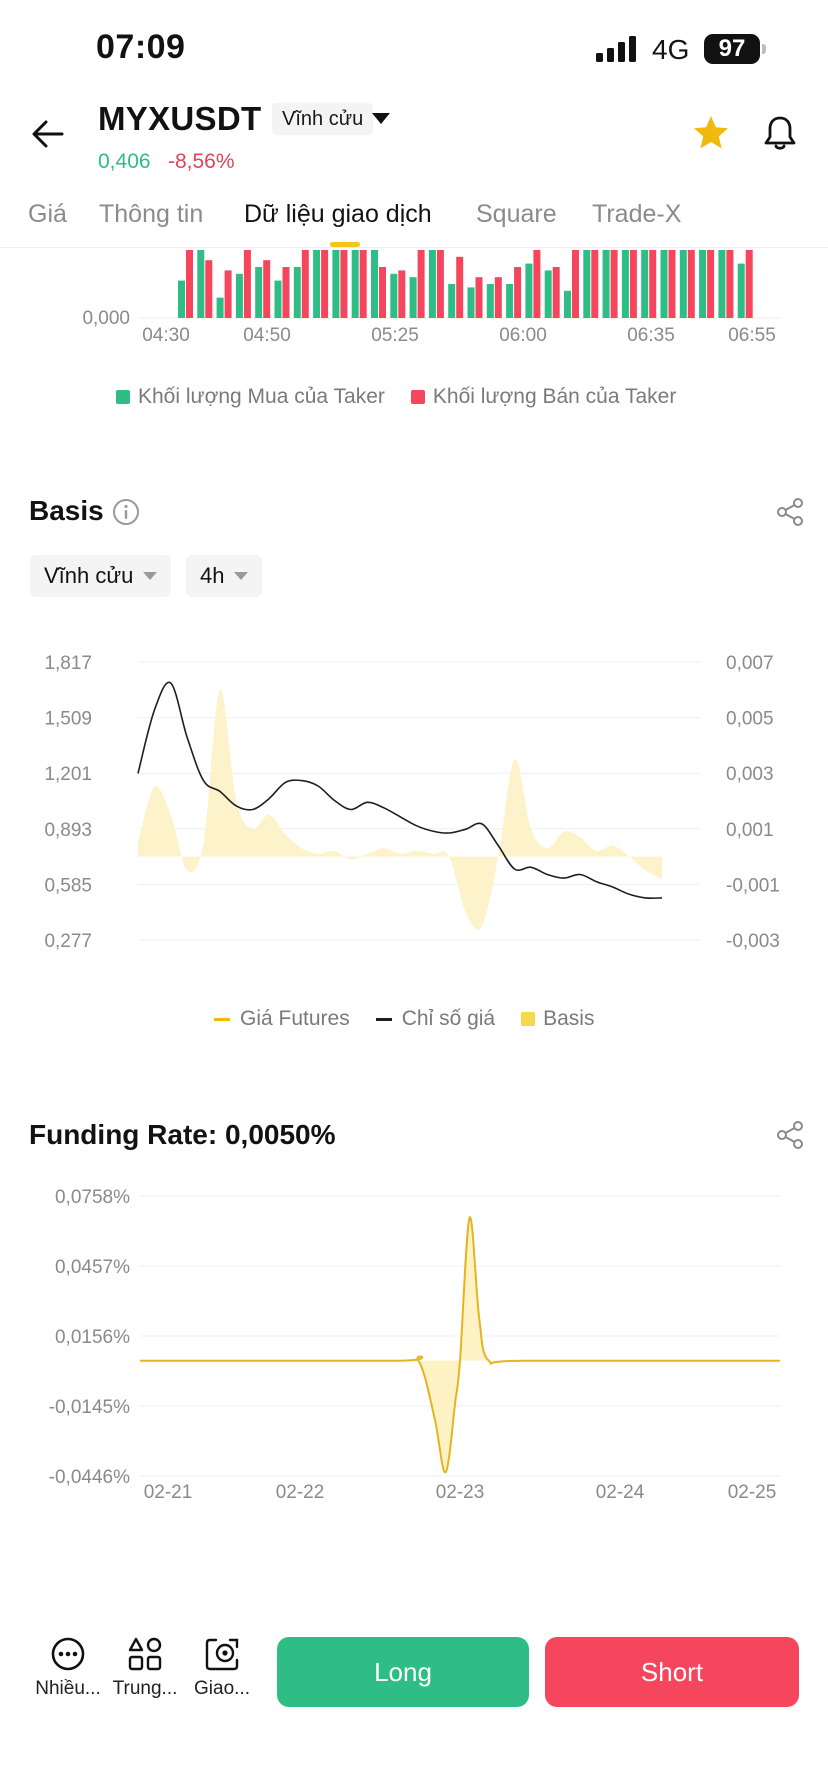 This screenshot has width=828, height=1792. Describe the element at coordinates (151, 214) in the screenshot. I see `tab-info: Thông tin` at that location.